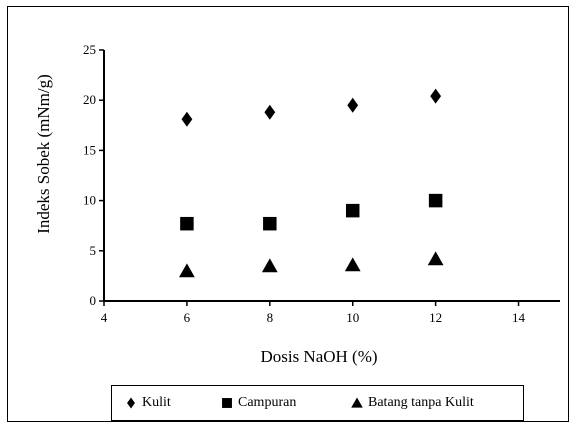 The width and height of the screenshot is (578, 430). I want to click on legend-marker-diamond, so click(131, 403).